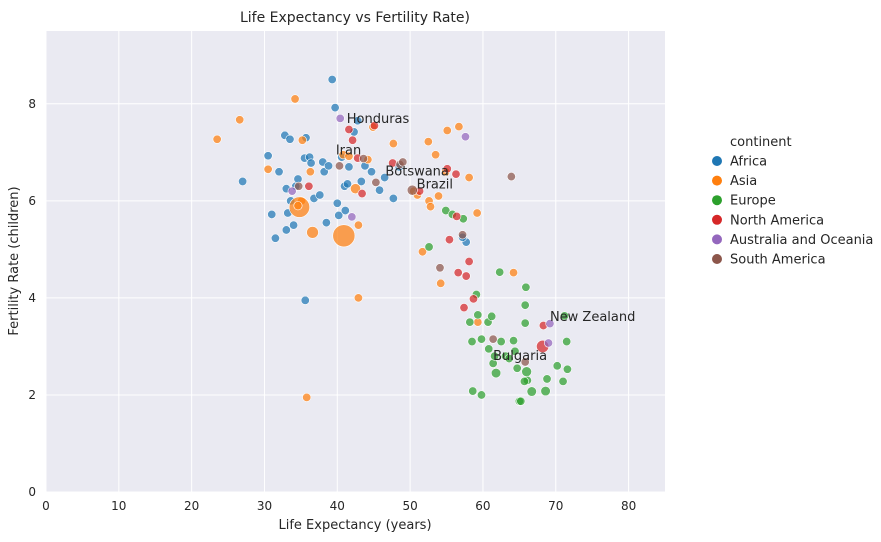  What do you see at coordinates (32, 298) in the screenshot?
I see `y-tick-label: 4` at bounding box center [32, 298].